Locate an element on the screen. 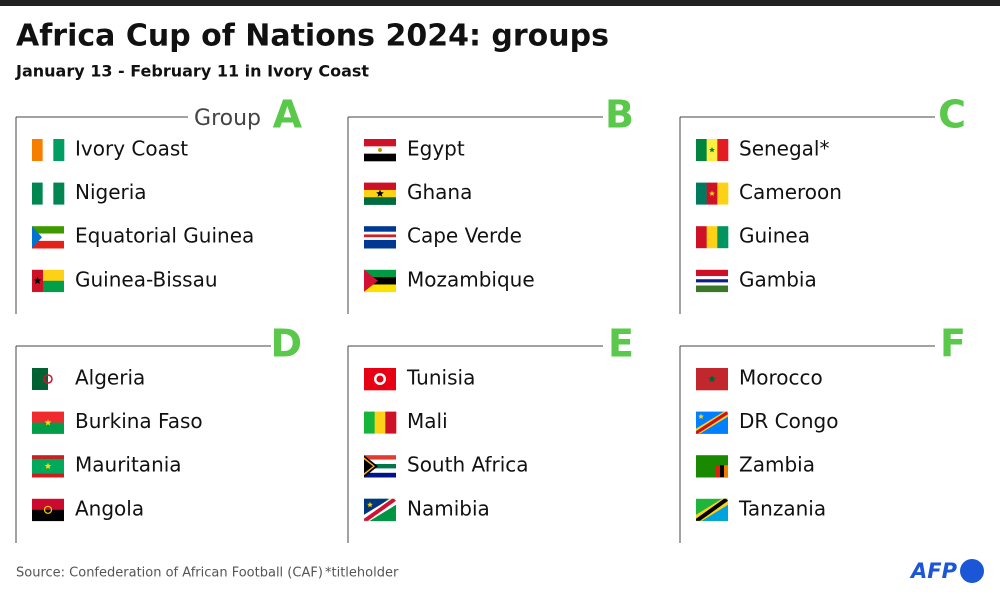 The width and height of the screenshot is (1000, 594). group-letter: C is located at coordinates (952, 115).